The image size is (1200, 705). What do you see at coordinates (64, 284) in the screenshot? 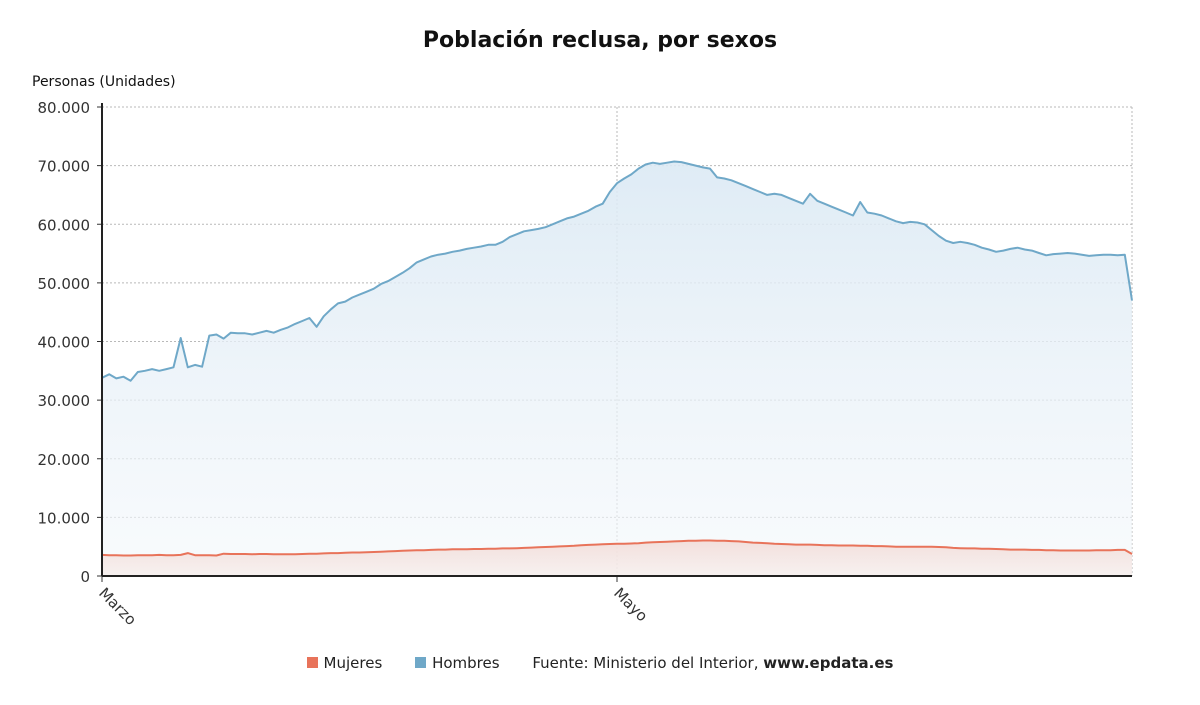
I see `y-tick-label: 50.000` at bounding box center [64, 284].